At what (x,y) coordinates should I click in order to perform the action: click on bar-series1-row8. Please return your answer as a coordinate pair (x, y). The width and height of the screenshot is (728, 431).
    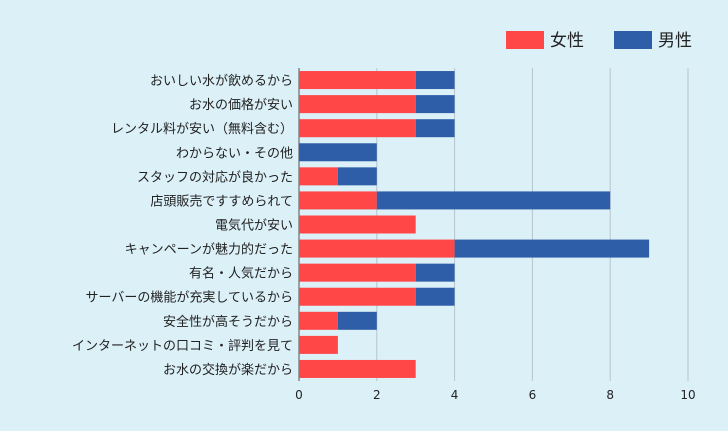
    Looking at the image, I should click on (377, 248).